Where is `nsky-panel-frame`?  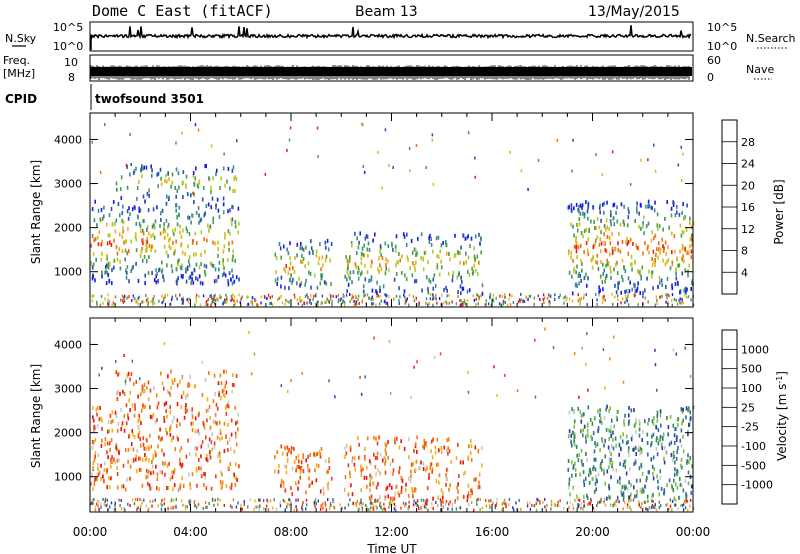 nsky-panel-frame is located at coordinates (391, 36).